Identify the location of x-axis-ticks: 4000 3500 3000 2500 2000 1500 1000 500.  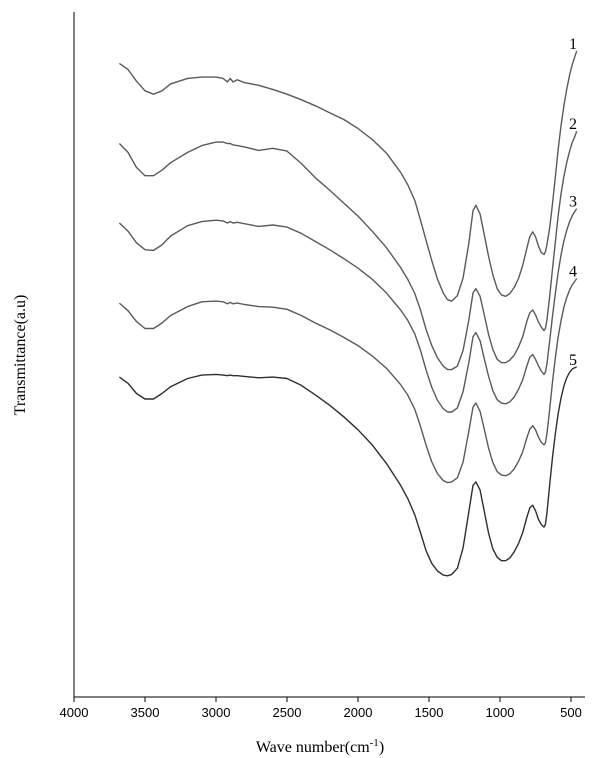
(321, 708).